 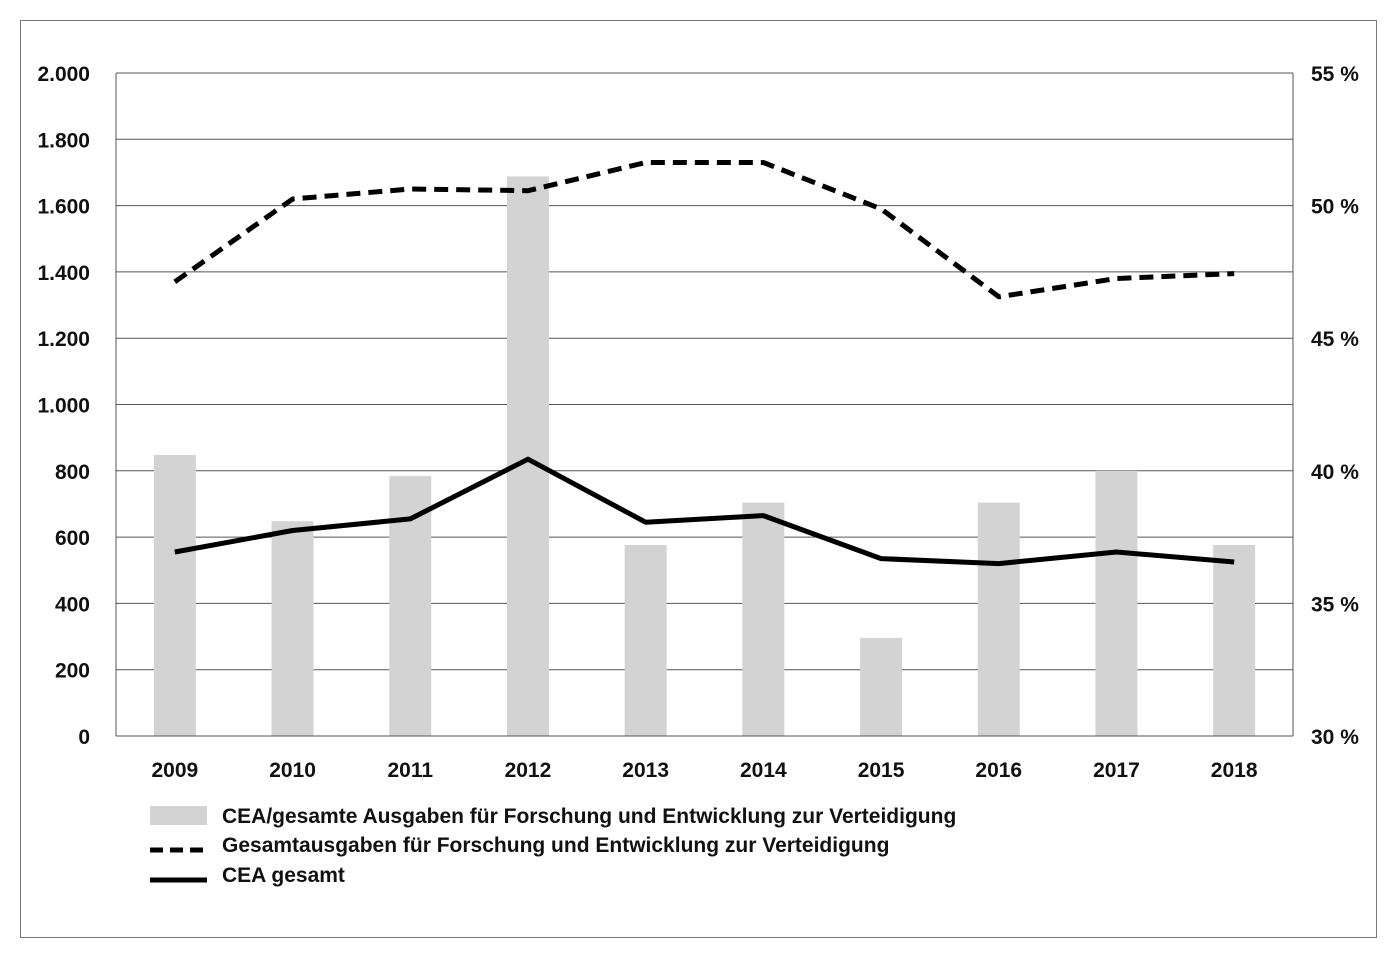 What do you see at coordinates (1335, 207) in the screenshot?
I see `y2-tick-label: 50 %` at bounding box center [1335, 207].